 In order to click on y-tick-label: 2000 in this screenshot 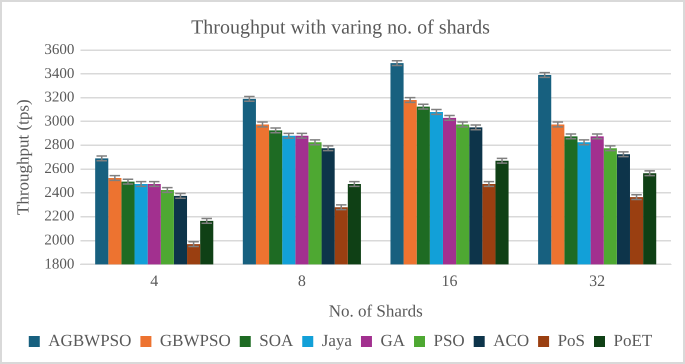, I will do `click(59, 240)`.